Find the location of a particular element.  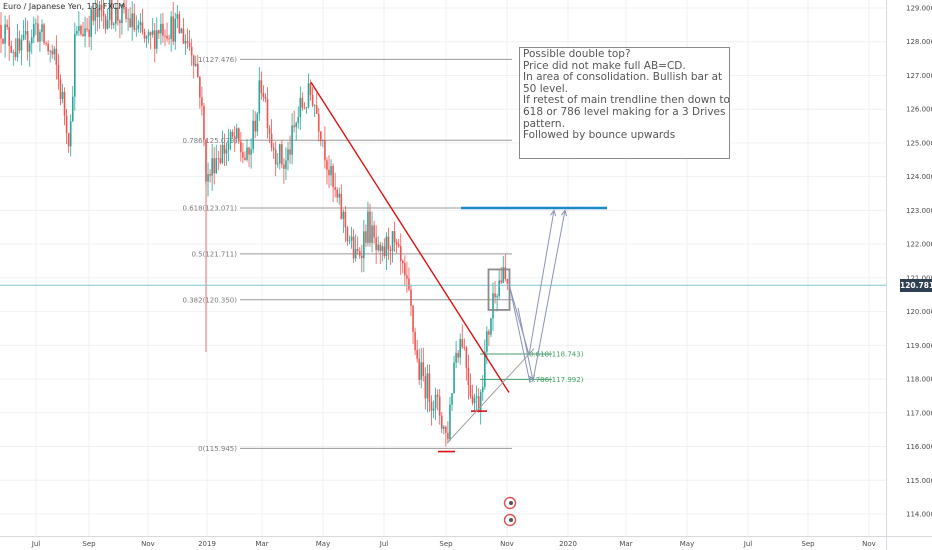

time-tick-label: Jul is located at coordinates (384, 544).